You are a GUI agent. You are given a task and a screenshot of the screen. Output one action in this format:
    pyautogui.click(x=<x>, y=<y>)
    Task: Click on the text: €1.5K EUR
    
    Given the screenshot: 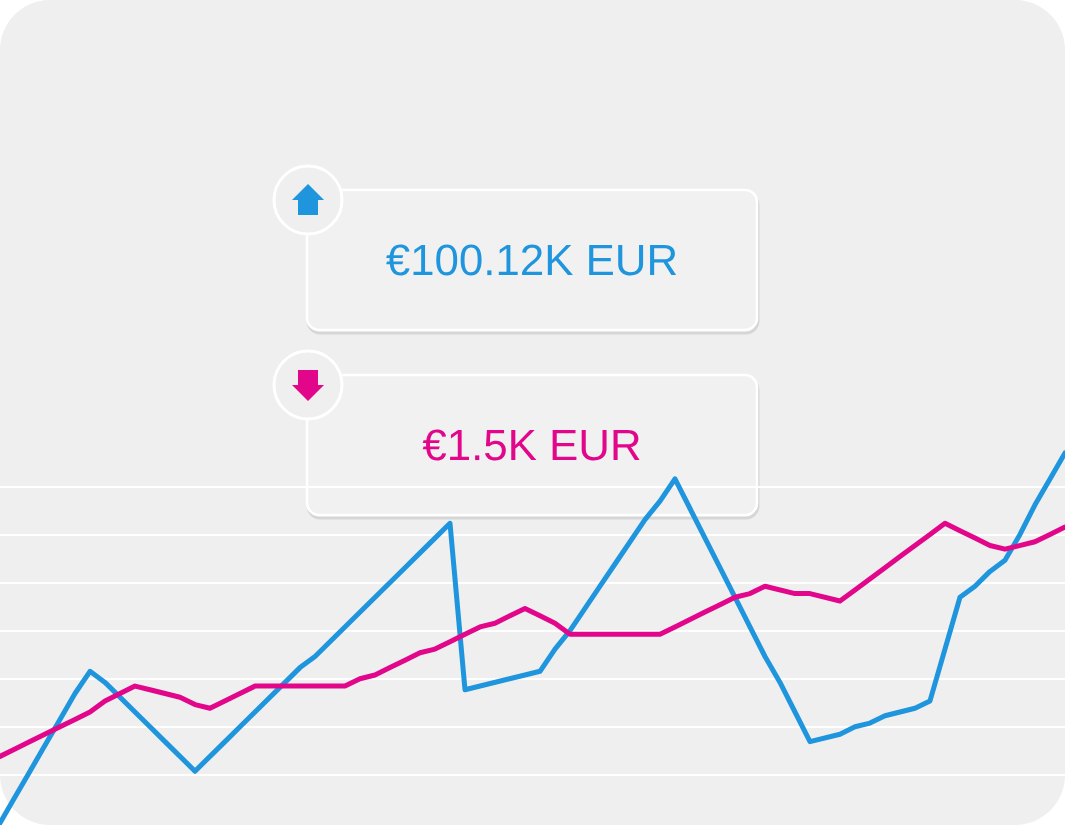 What is the action you would take?
    pyautogui.click(x=531, y=445)
    